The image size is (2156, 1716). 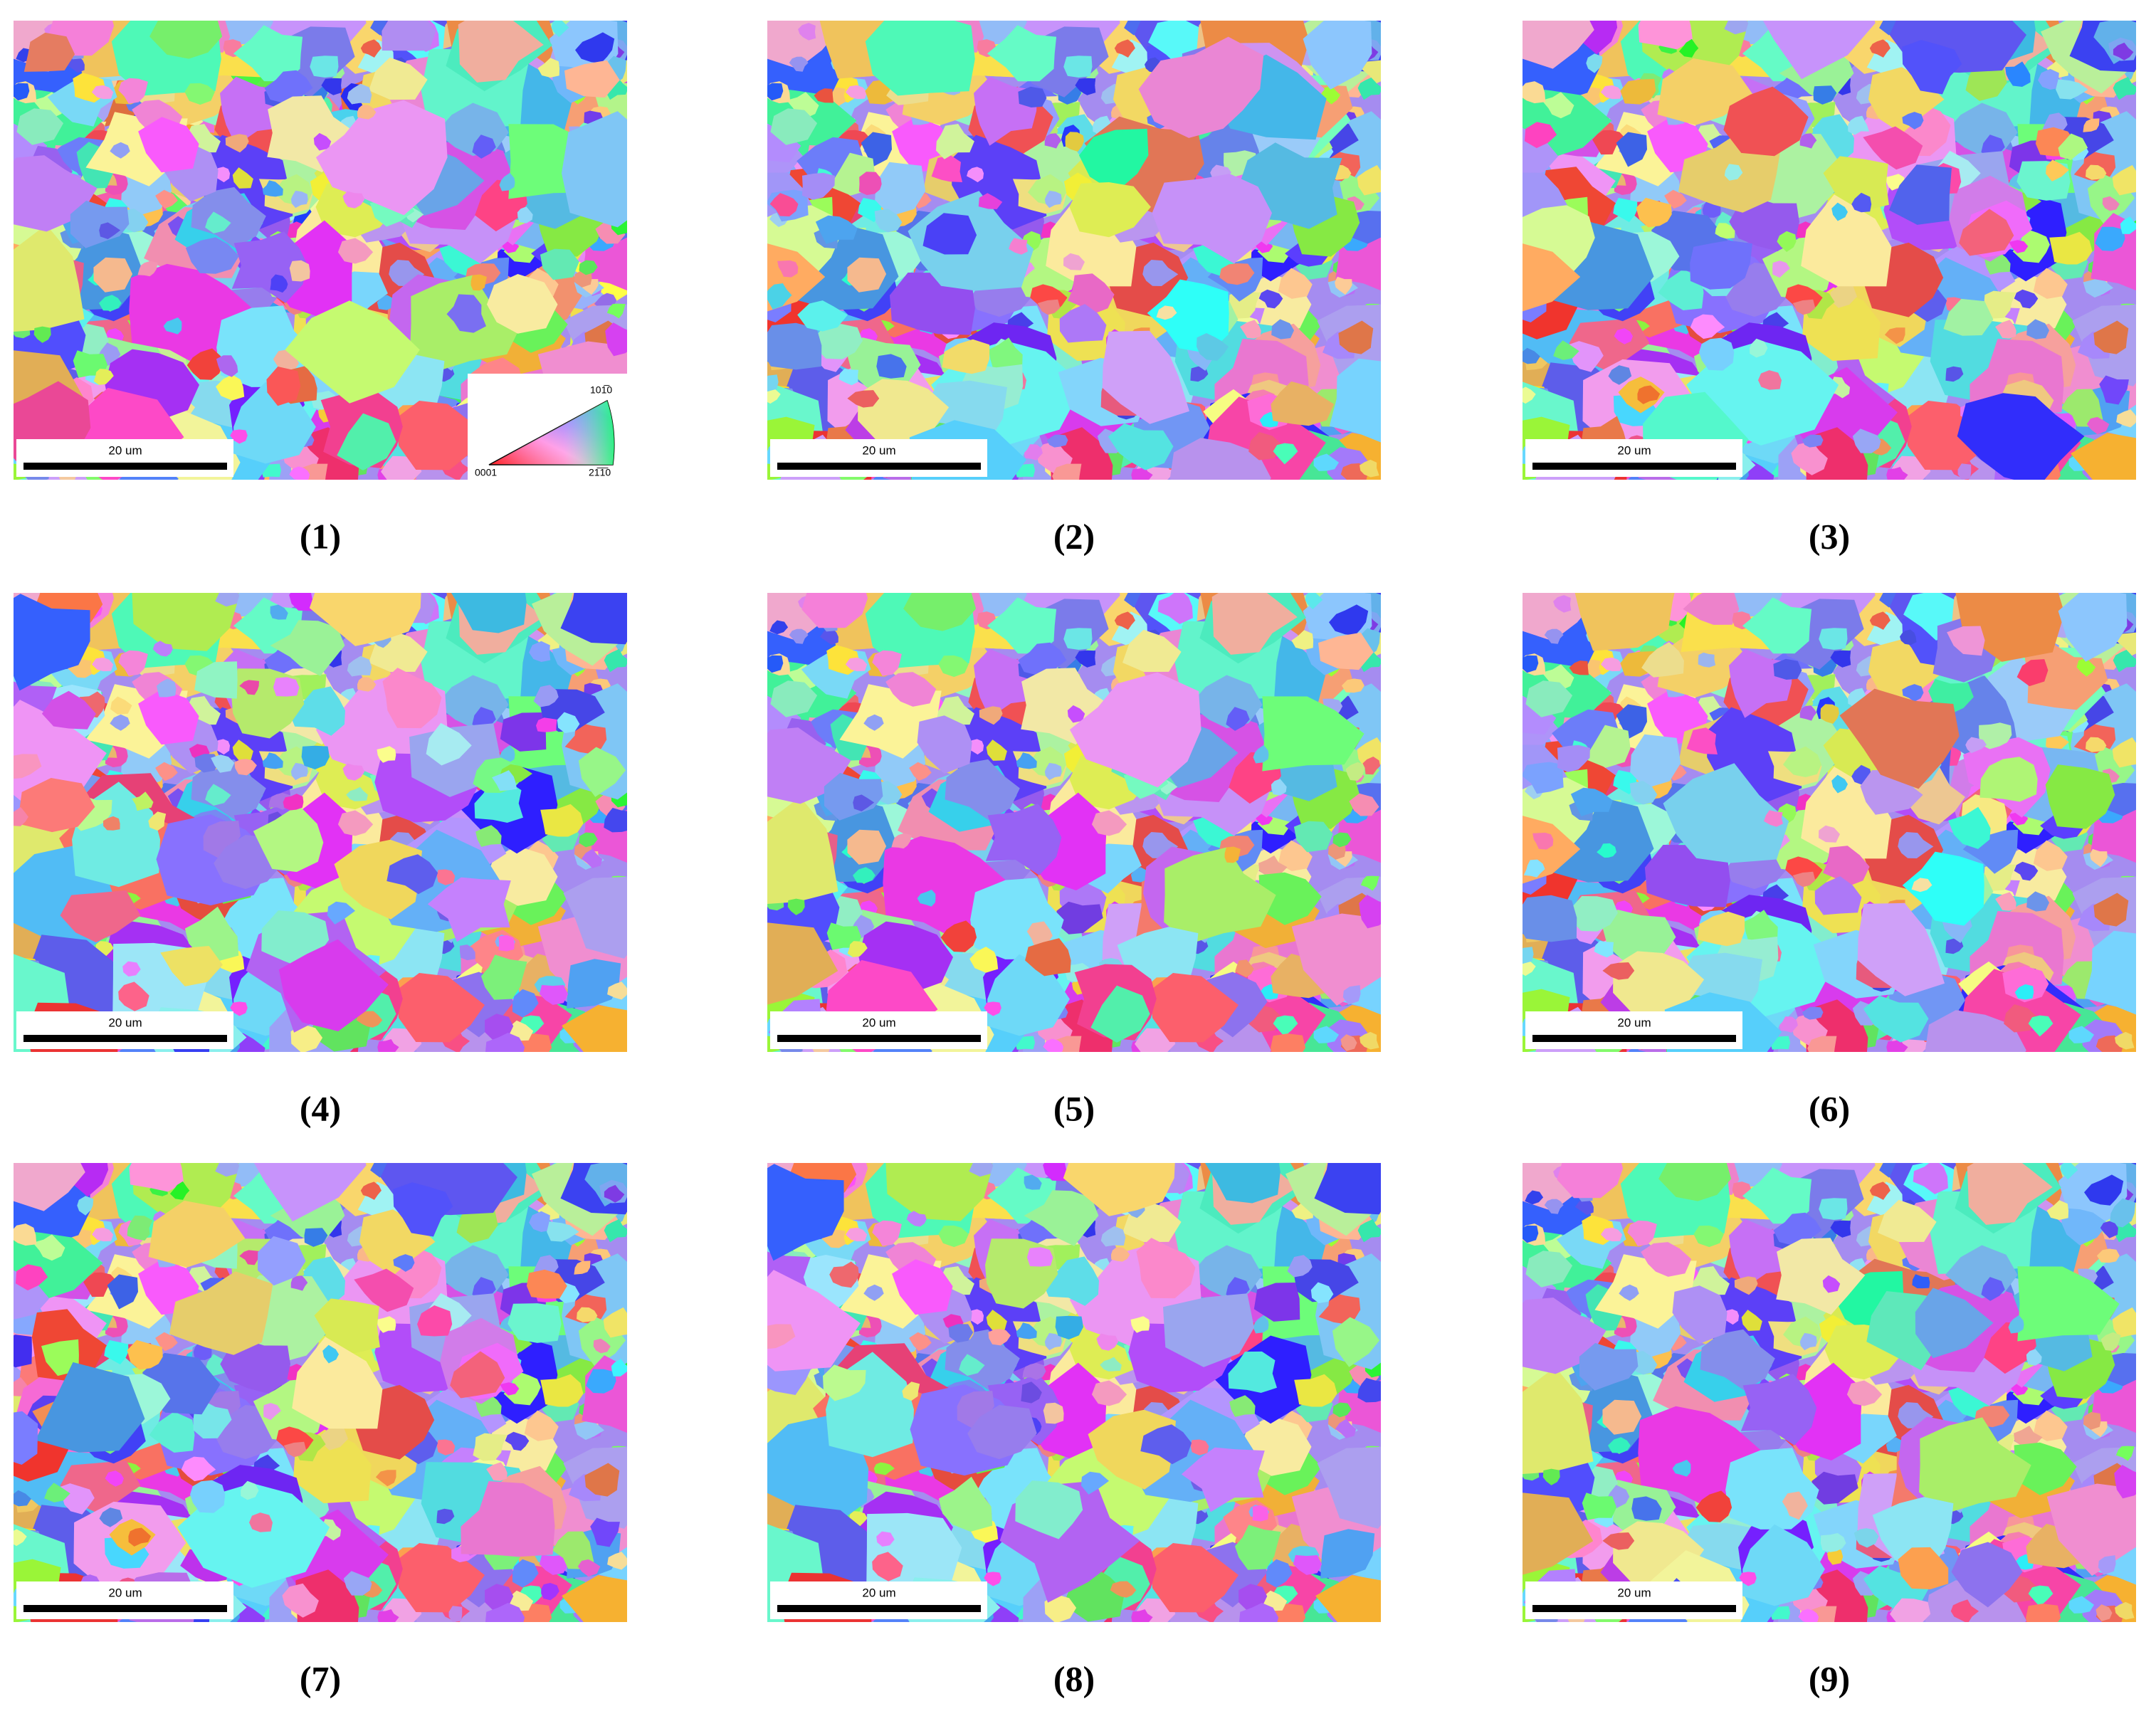 I want to click on scale-bar, so click(x=1634, y=467).